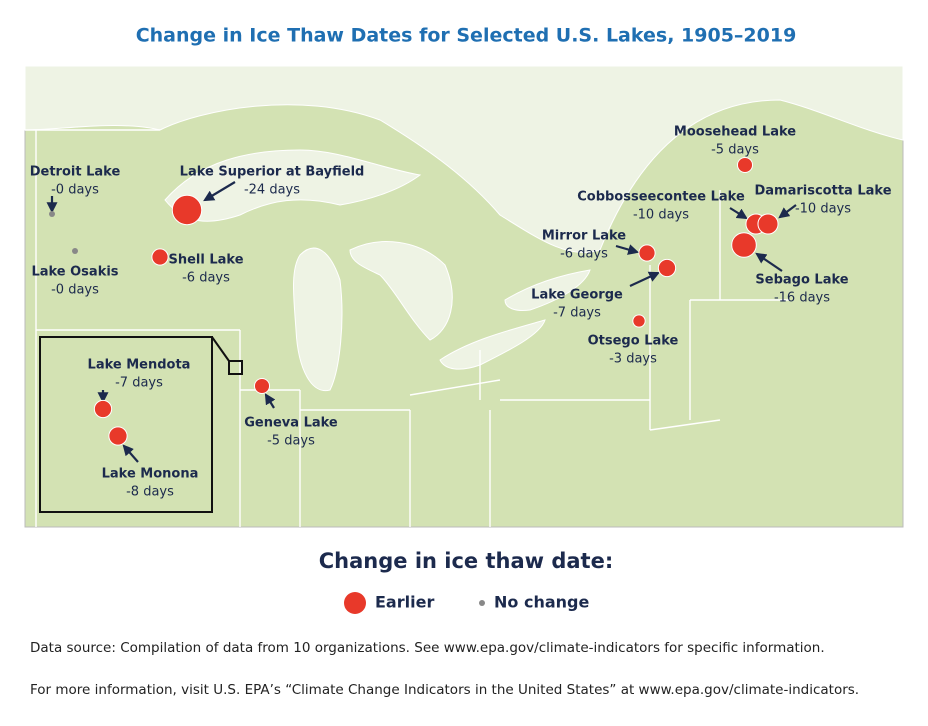 The width and height of the screenshot is (928, 726). What do you see at coordinates (74, 272) in the screenshot?
I see `lake-name: Lake Osakis` at bounding box center [74, 272].